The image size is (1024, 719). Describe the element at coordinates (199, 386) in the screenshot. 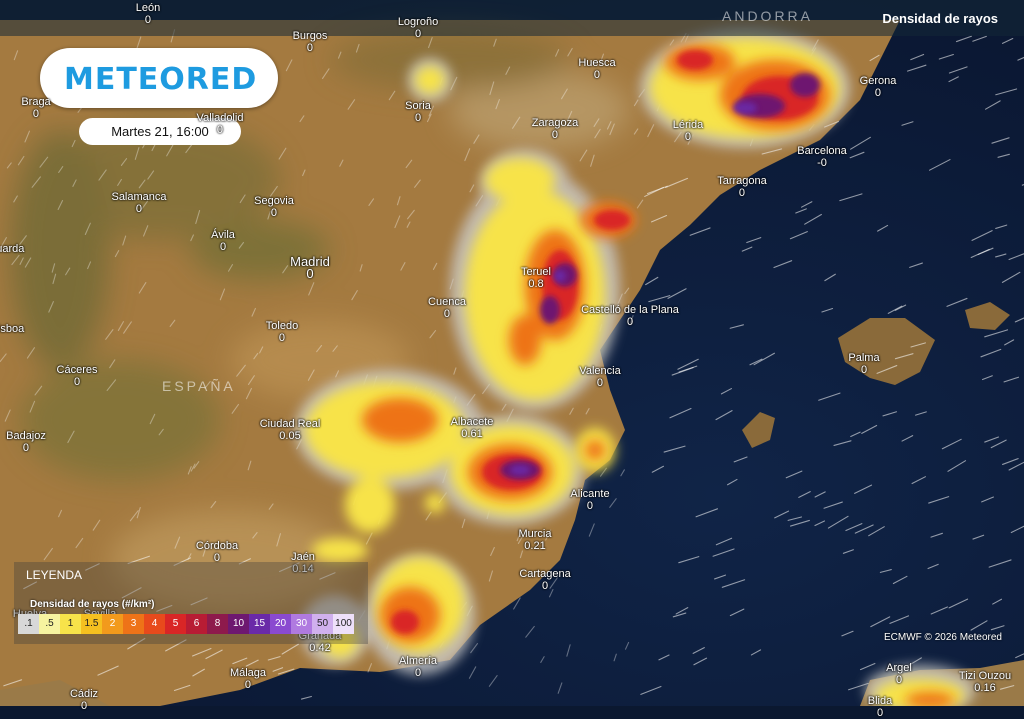

I see `country-label-spain: ESPAÑA` at that location.